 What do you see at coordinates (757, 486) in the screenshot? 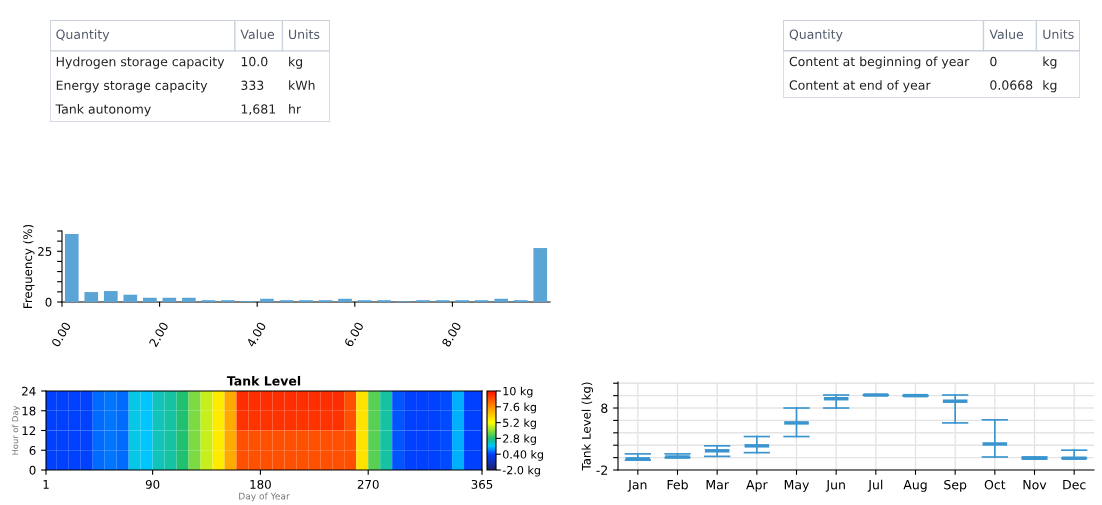
I see `x-tick-label: Apr` at bounding box center [757, 486].